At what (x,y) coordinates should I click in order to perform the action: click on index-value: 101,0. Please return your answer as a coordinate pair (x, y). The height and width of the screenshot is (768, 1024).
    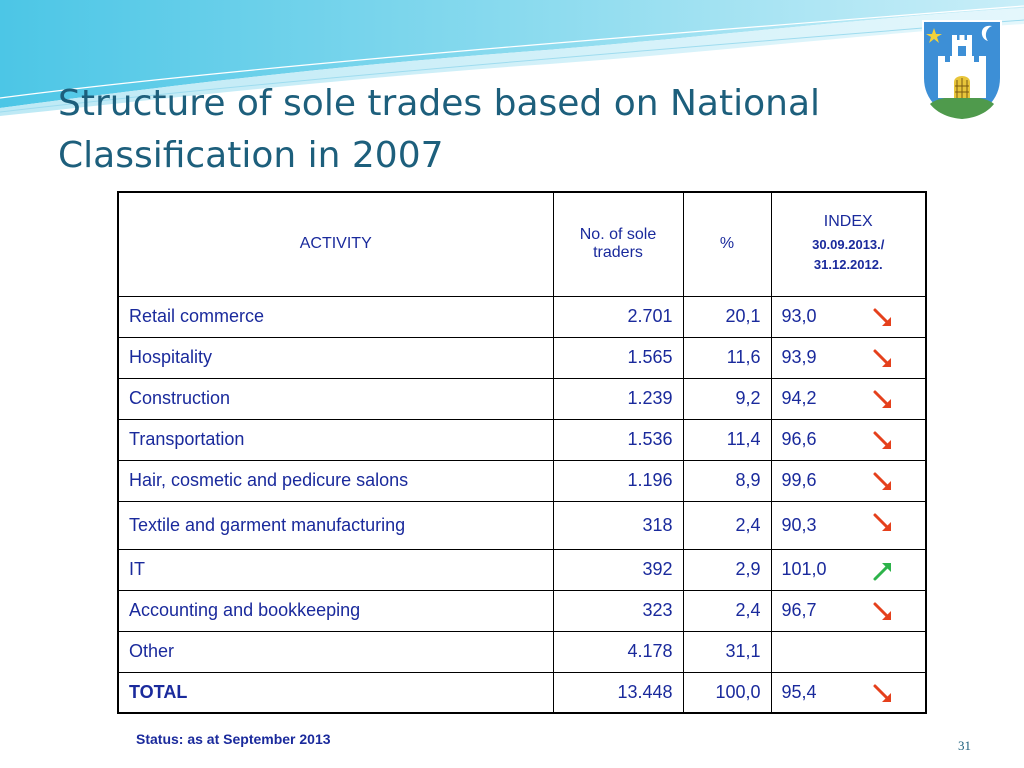
    Looking at the image, I should click on (804, 569).